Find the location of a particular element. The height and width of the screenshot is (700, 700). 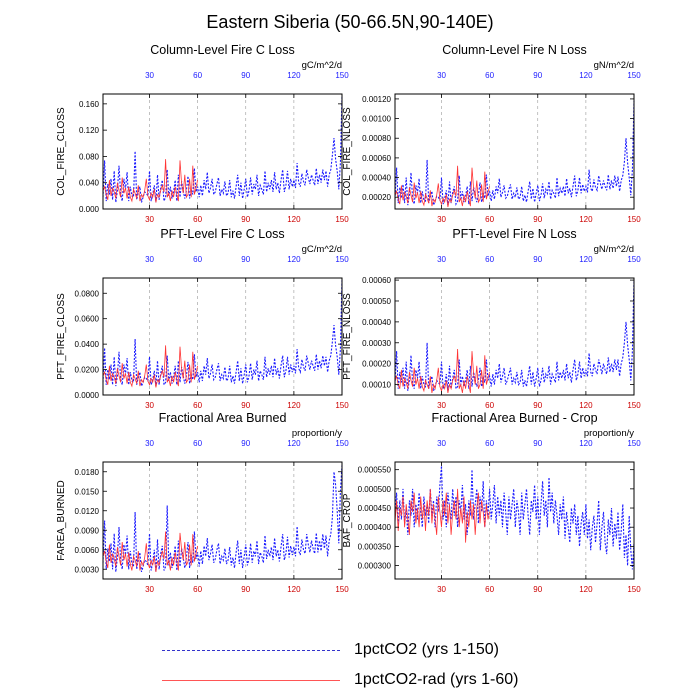

y-tick-label: 0.0030 is located at coordinates (87, 569).